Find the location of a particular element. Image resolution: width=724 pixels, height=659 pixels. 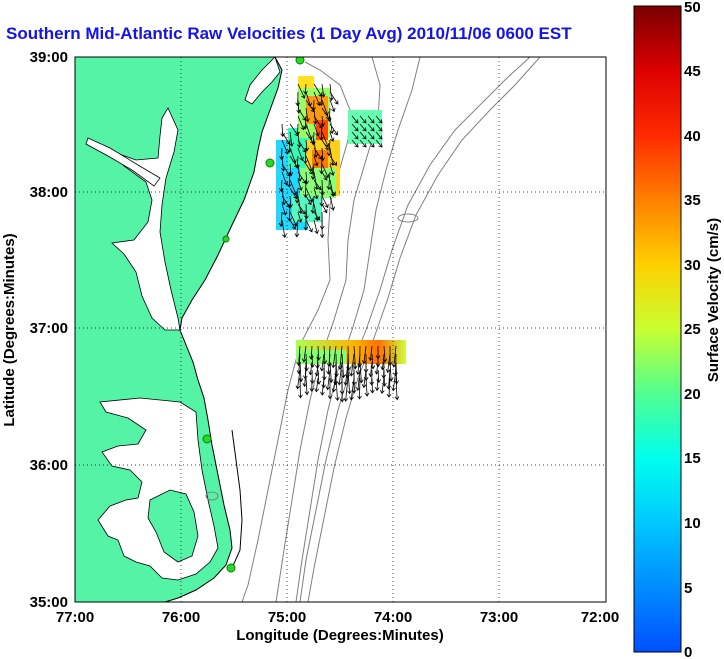

delaware-bay is located at coordinates (262, 81).